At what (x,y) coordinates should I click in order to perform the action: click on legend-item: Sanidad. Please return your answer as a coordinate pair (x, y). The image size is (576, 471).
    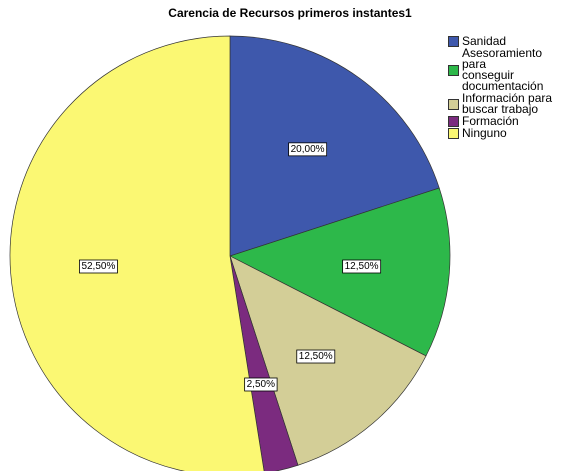
    Looking at the image, I should click on (510, 41).